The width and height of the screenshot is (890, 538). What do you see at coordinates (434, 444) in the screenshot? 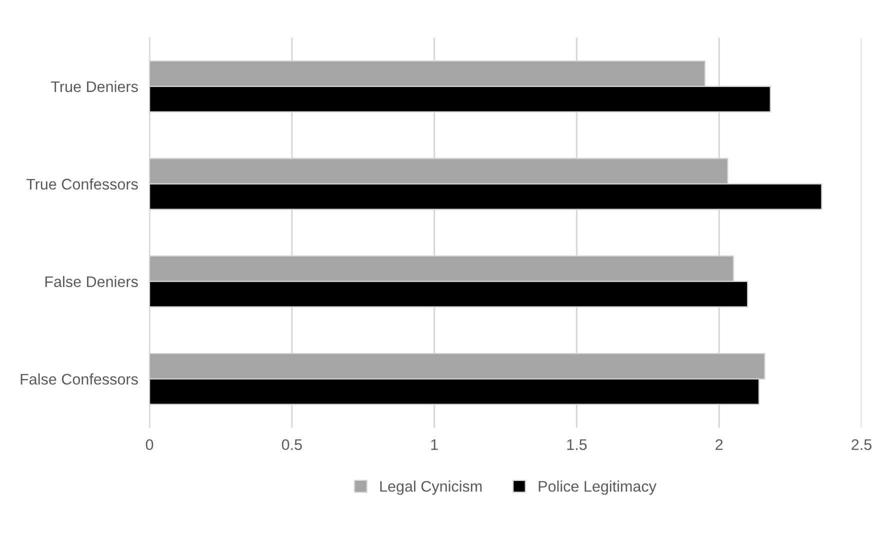
I see `x-tick-label: 1` at bounding box center [434, 444].